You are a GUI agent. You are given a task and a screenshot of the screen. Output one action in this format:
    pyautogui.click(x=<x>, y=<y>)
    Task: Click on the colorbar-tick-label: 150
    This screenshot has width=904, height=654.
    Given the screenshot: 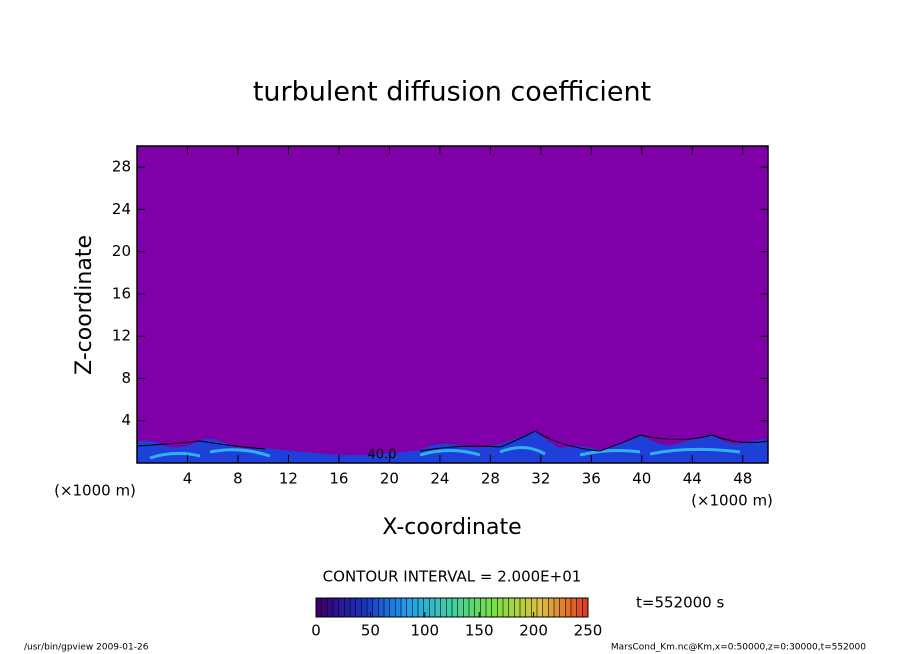 What is the action you would take?
    pyautogui.click(x=479, y=631)
    